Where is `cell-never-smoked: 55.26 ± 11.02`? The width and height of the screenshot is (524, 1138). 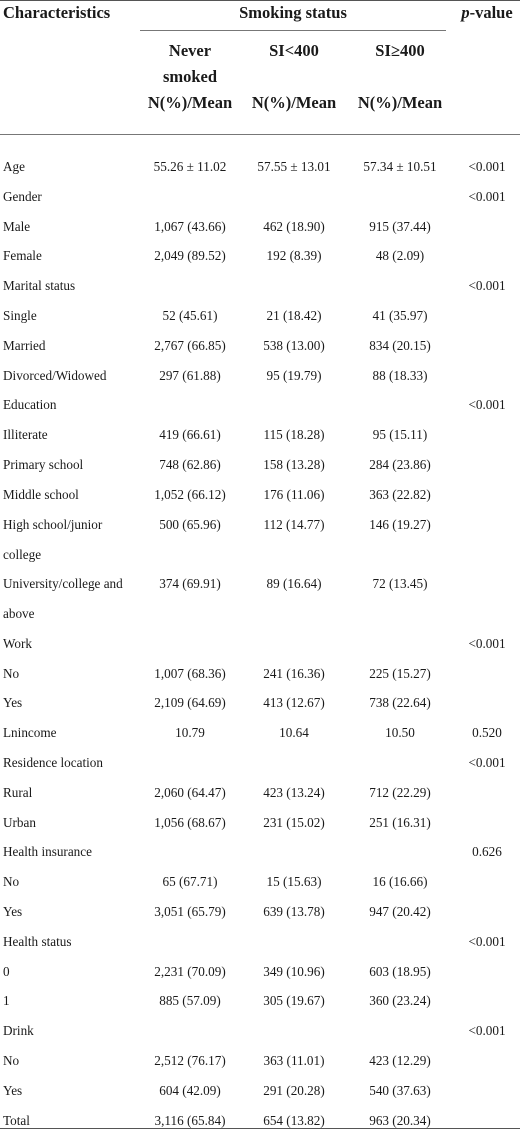
cell-never-smoked: 55.26 ± 11.02 is located at coordinates (190, 166).